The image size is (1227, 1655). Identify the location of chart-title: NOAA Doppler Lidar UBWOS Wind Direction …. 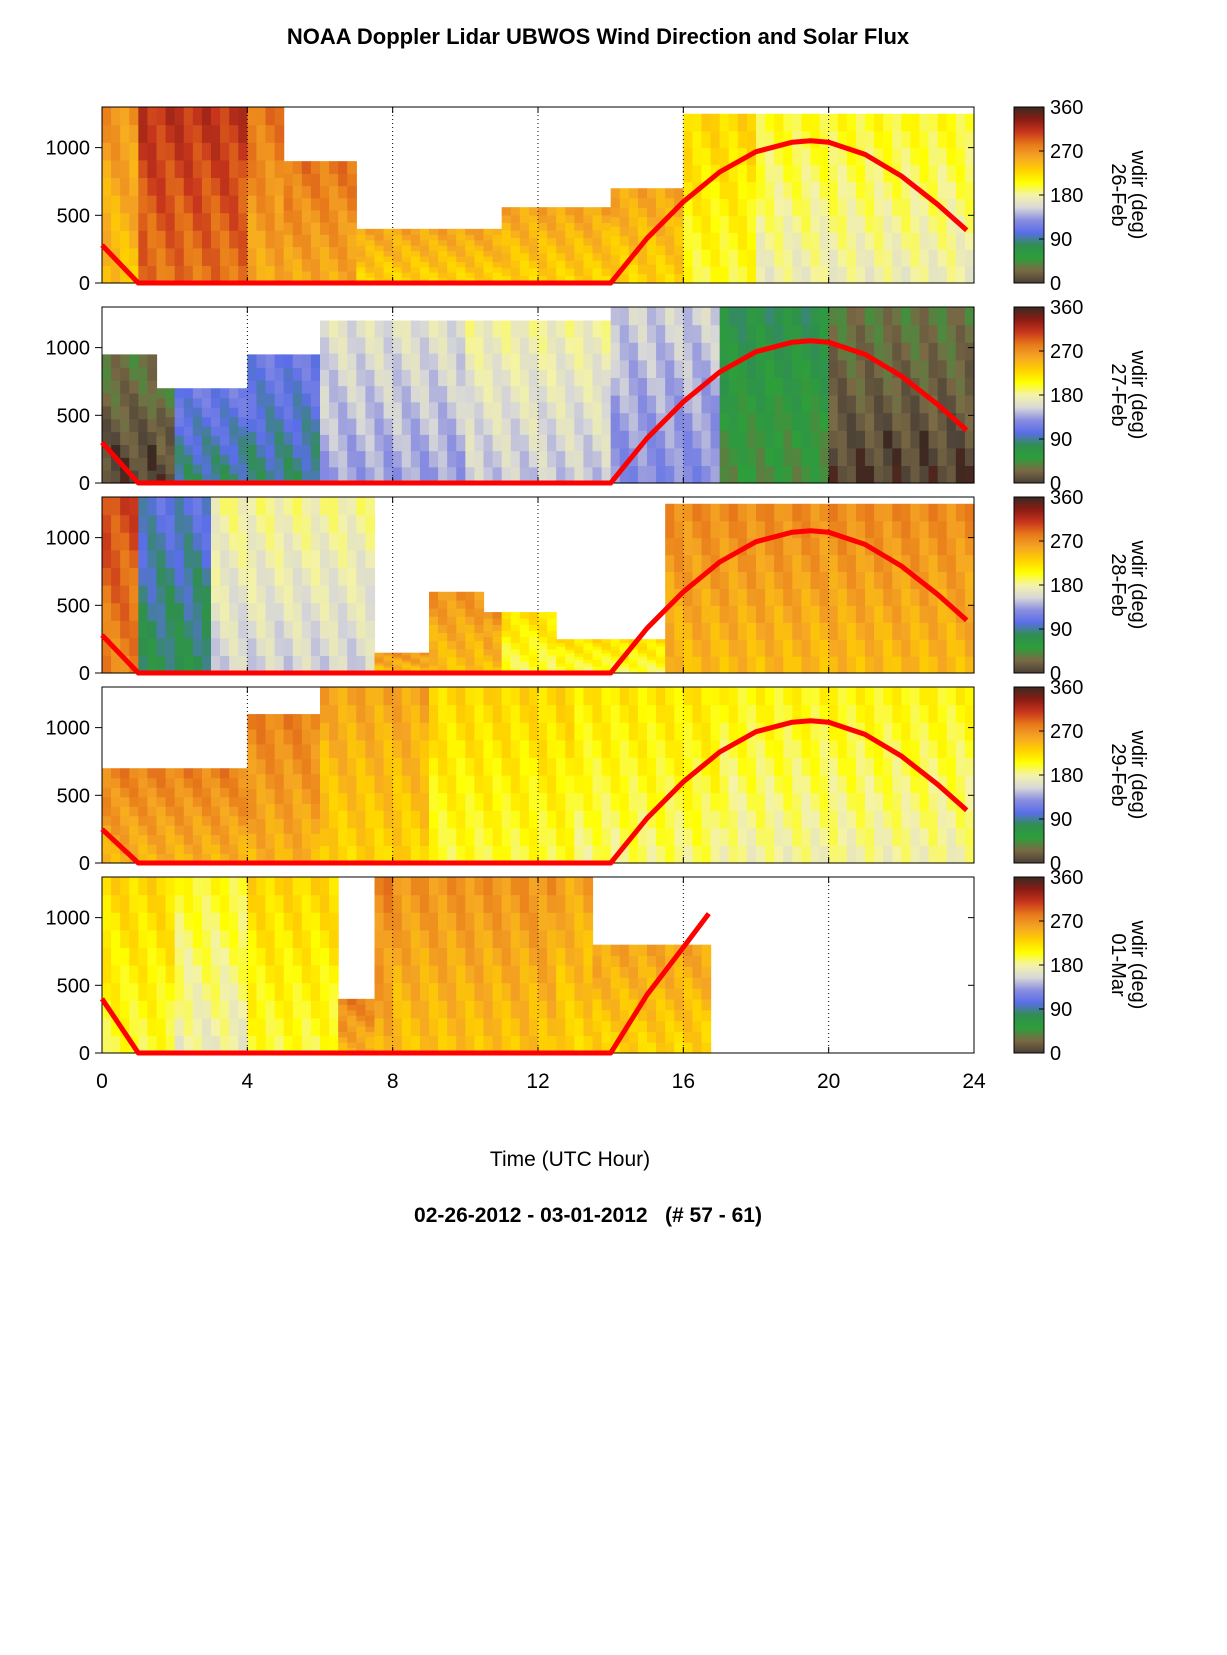
(598, 36).